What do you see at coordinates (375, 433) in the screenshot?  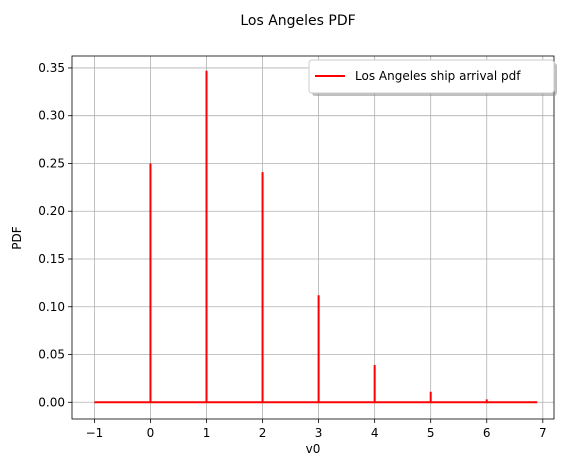 I see `x-tick-label: 4` at bounding box center [375, 433].